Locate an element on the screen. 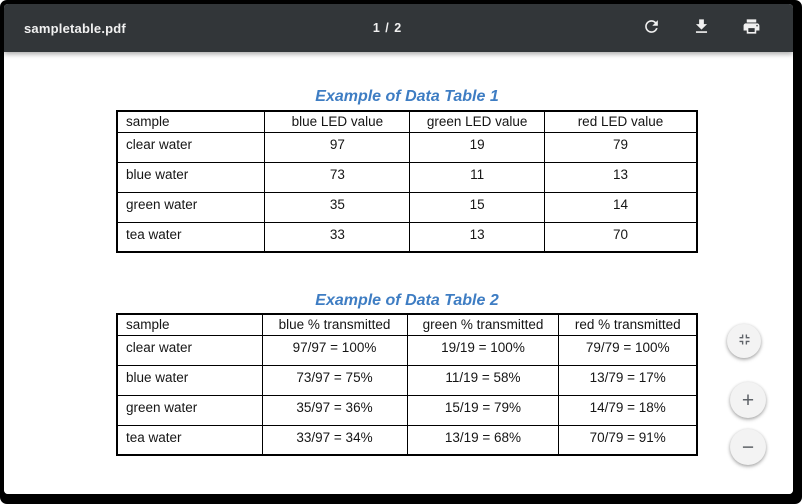 The image size is (802, 504). rotate-icon is located at coordinates (651, 28).